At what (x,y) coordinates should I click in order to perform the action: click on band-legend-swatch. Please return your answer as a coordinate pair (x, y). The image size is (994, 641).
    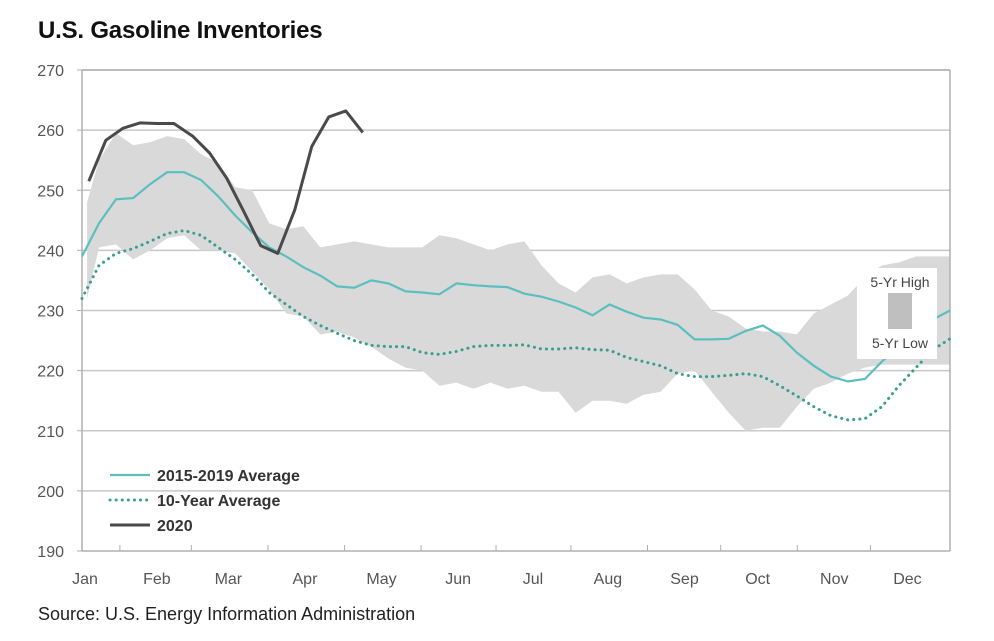
    Looking at the image, I should click on (900, 311).